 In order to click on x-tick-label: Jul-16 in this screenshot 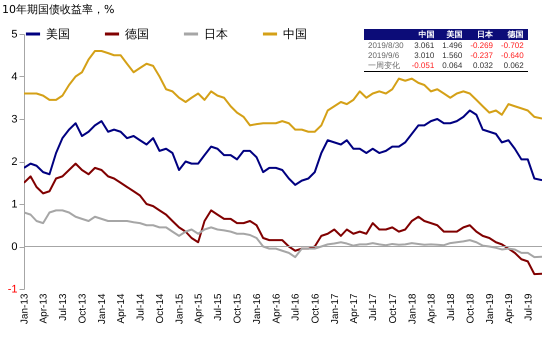, I will do `click(296, 307)`.